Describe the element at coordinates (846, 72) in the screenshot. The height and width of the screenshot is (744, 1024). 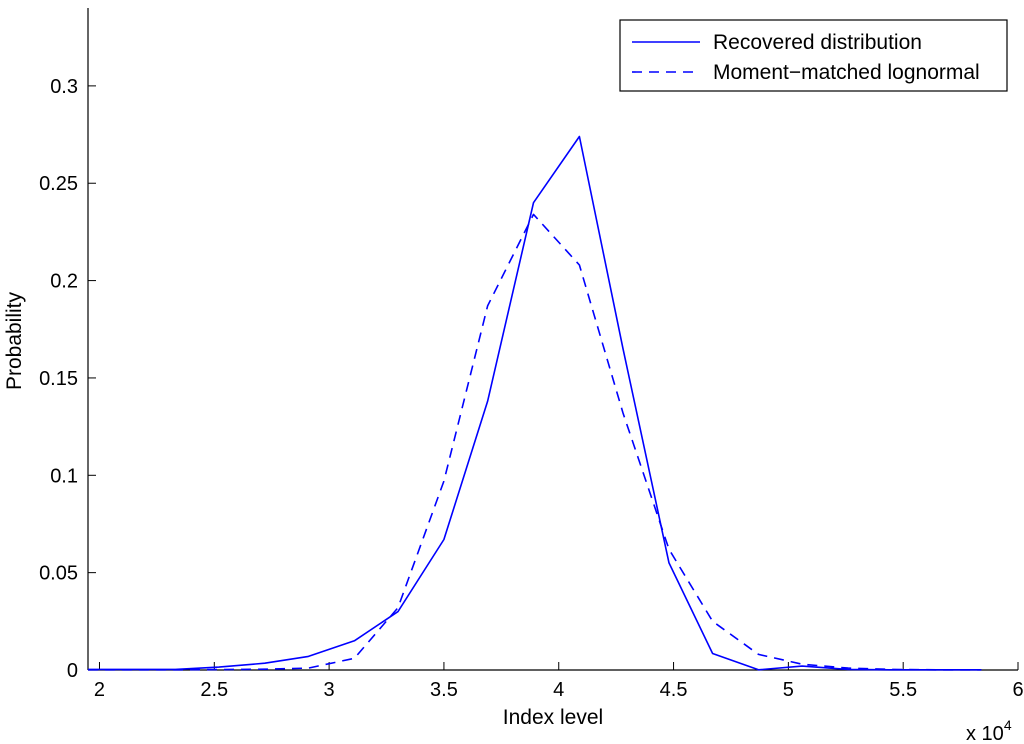
I see `legend-label-lognormal: Moment−matched lognormal` at that location.